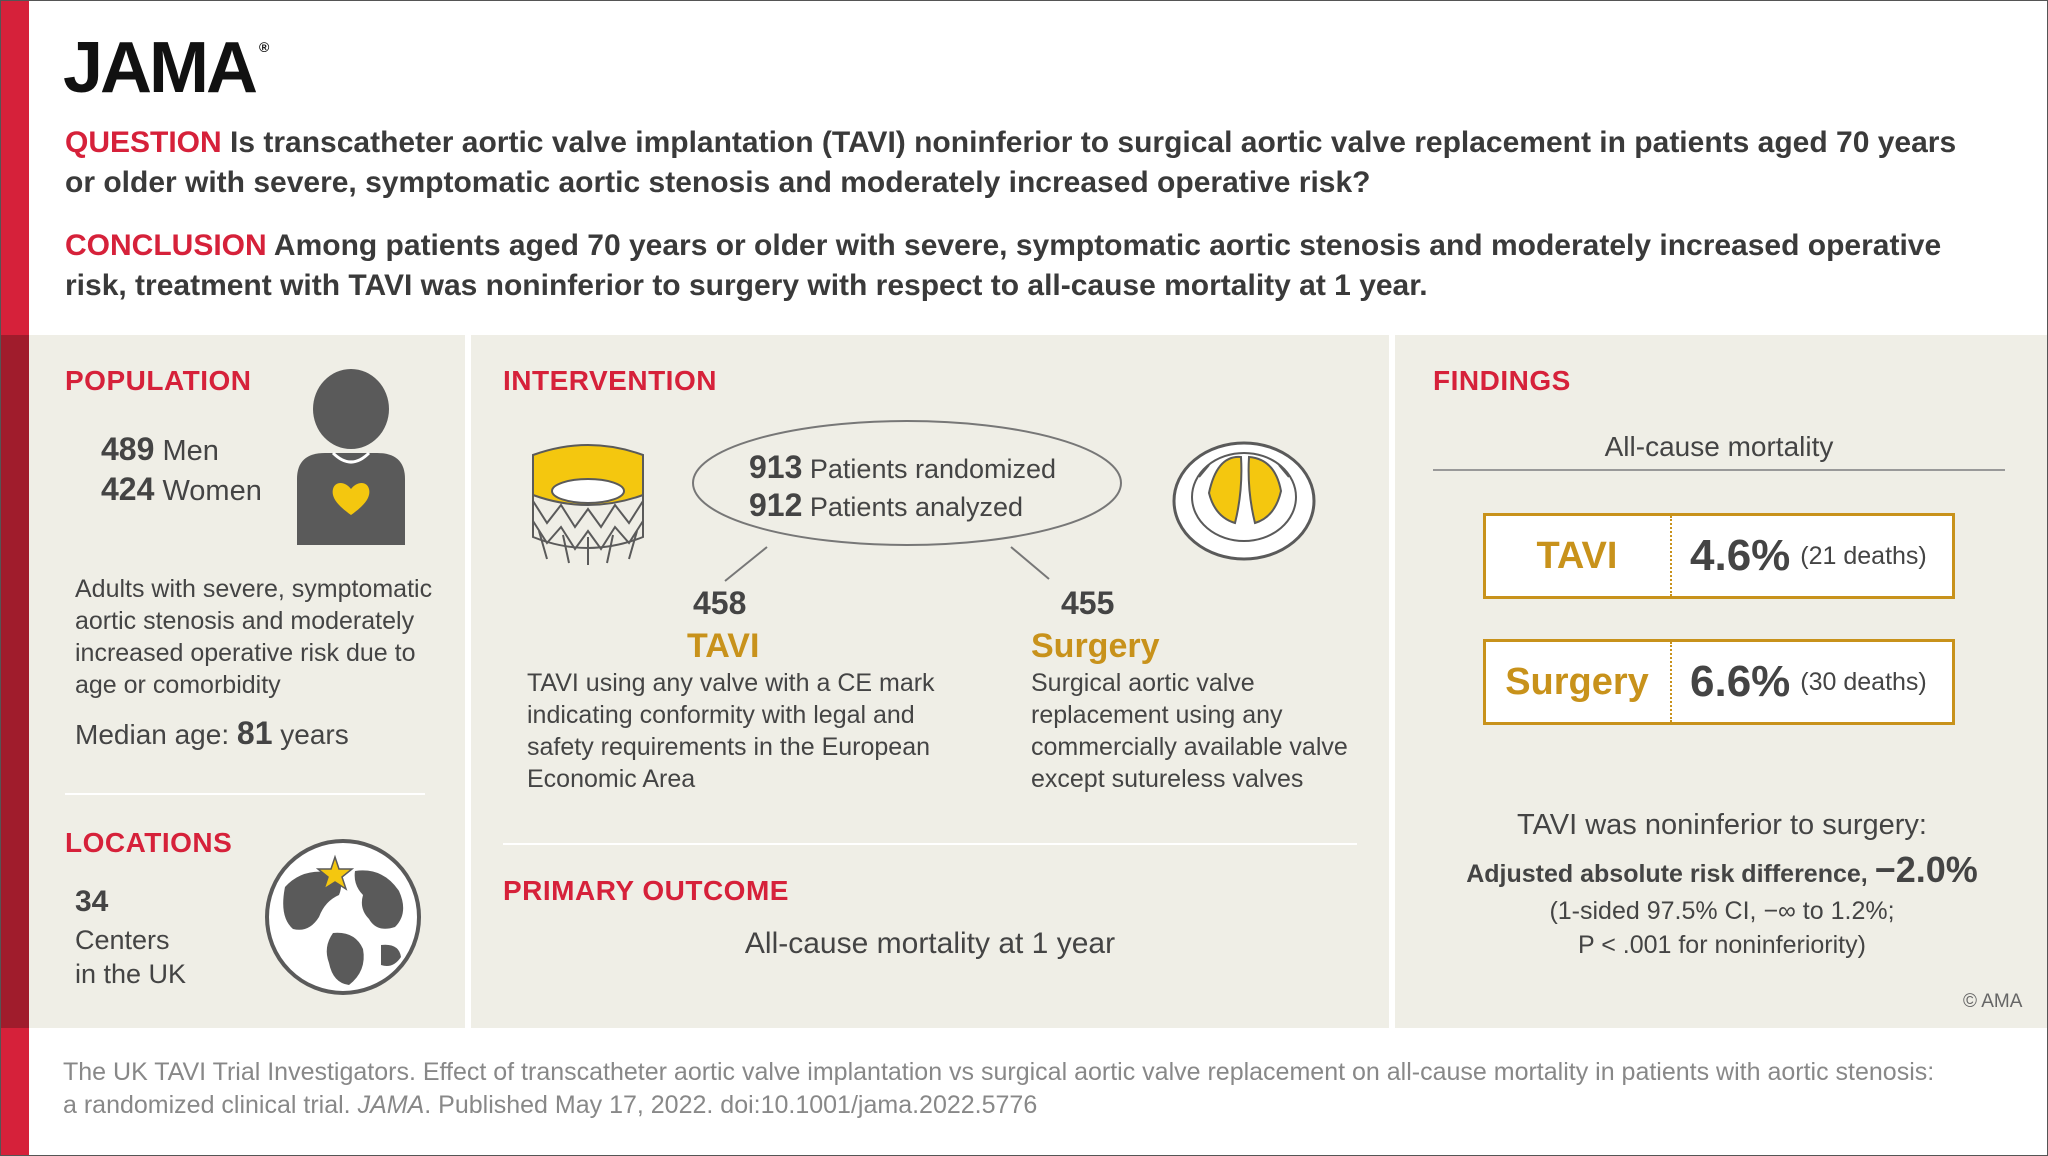 This screenshot has height=1156, width=2048. Describe the element at coordinates (1577, 555) in the screenshot. I see `tavi-result-label: TAVI` at that location.